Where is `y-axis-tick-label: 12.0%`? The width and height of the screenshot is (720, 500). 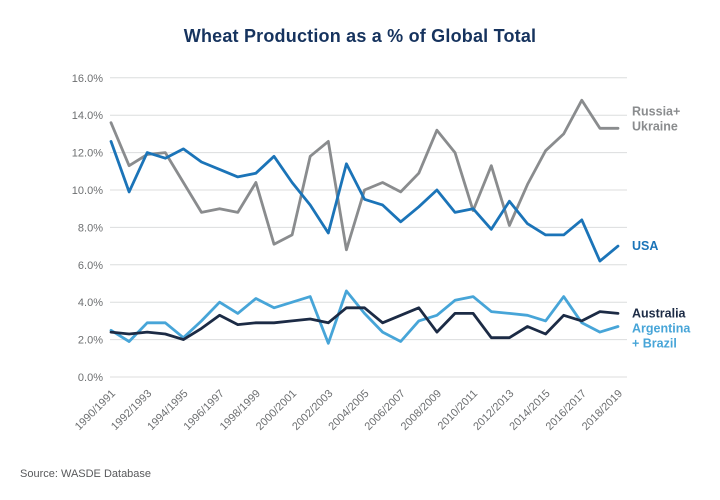 y-axis-tick-label: 12.0% is located at coordinates (87, 154).